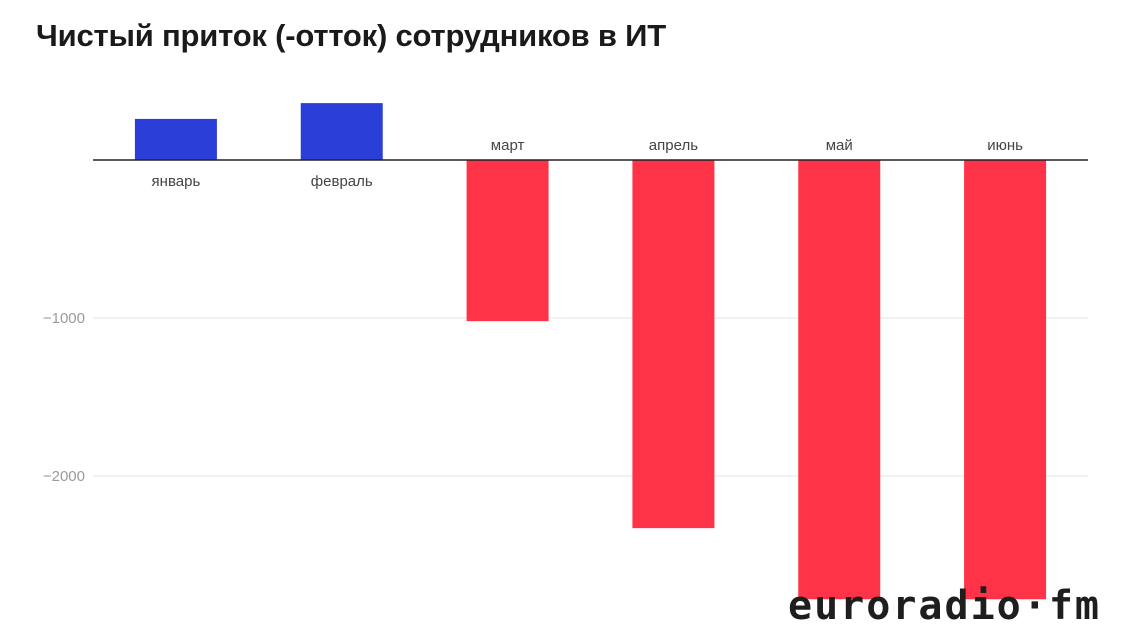 This screenshot has width=1123, height=639. I want to click on category-label: февраль, so click(342, 181).